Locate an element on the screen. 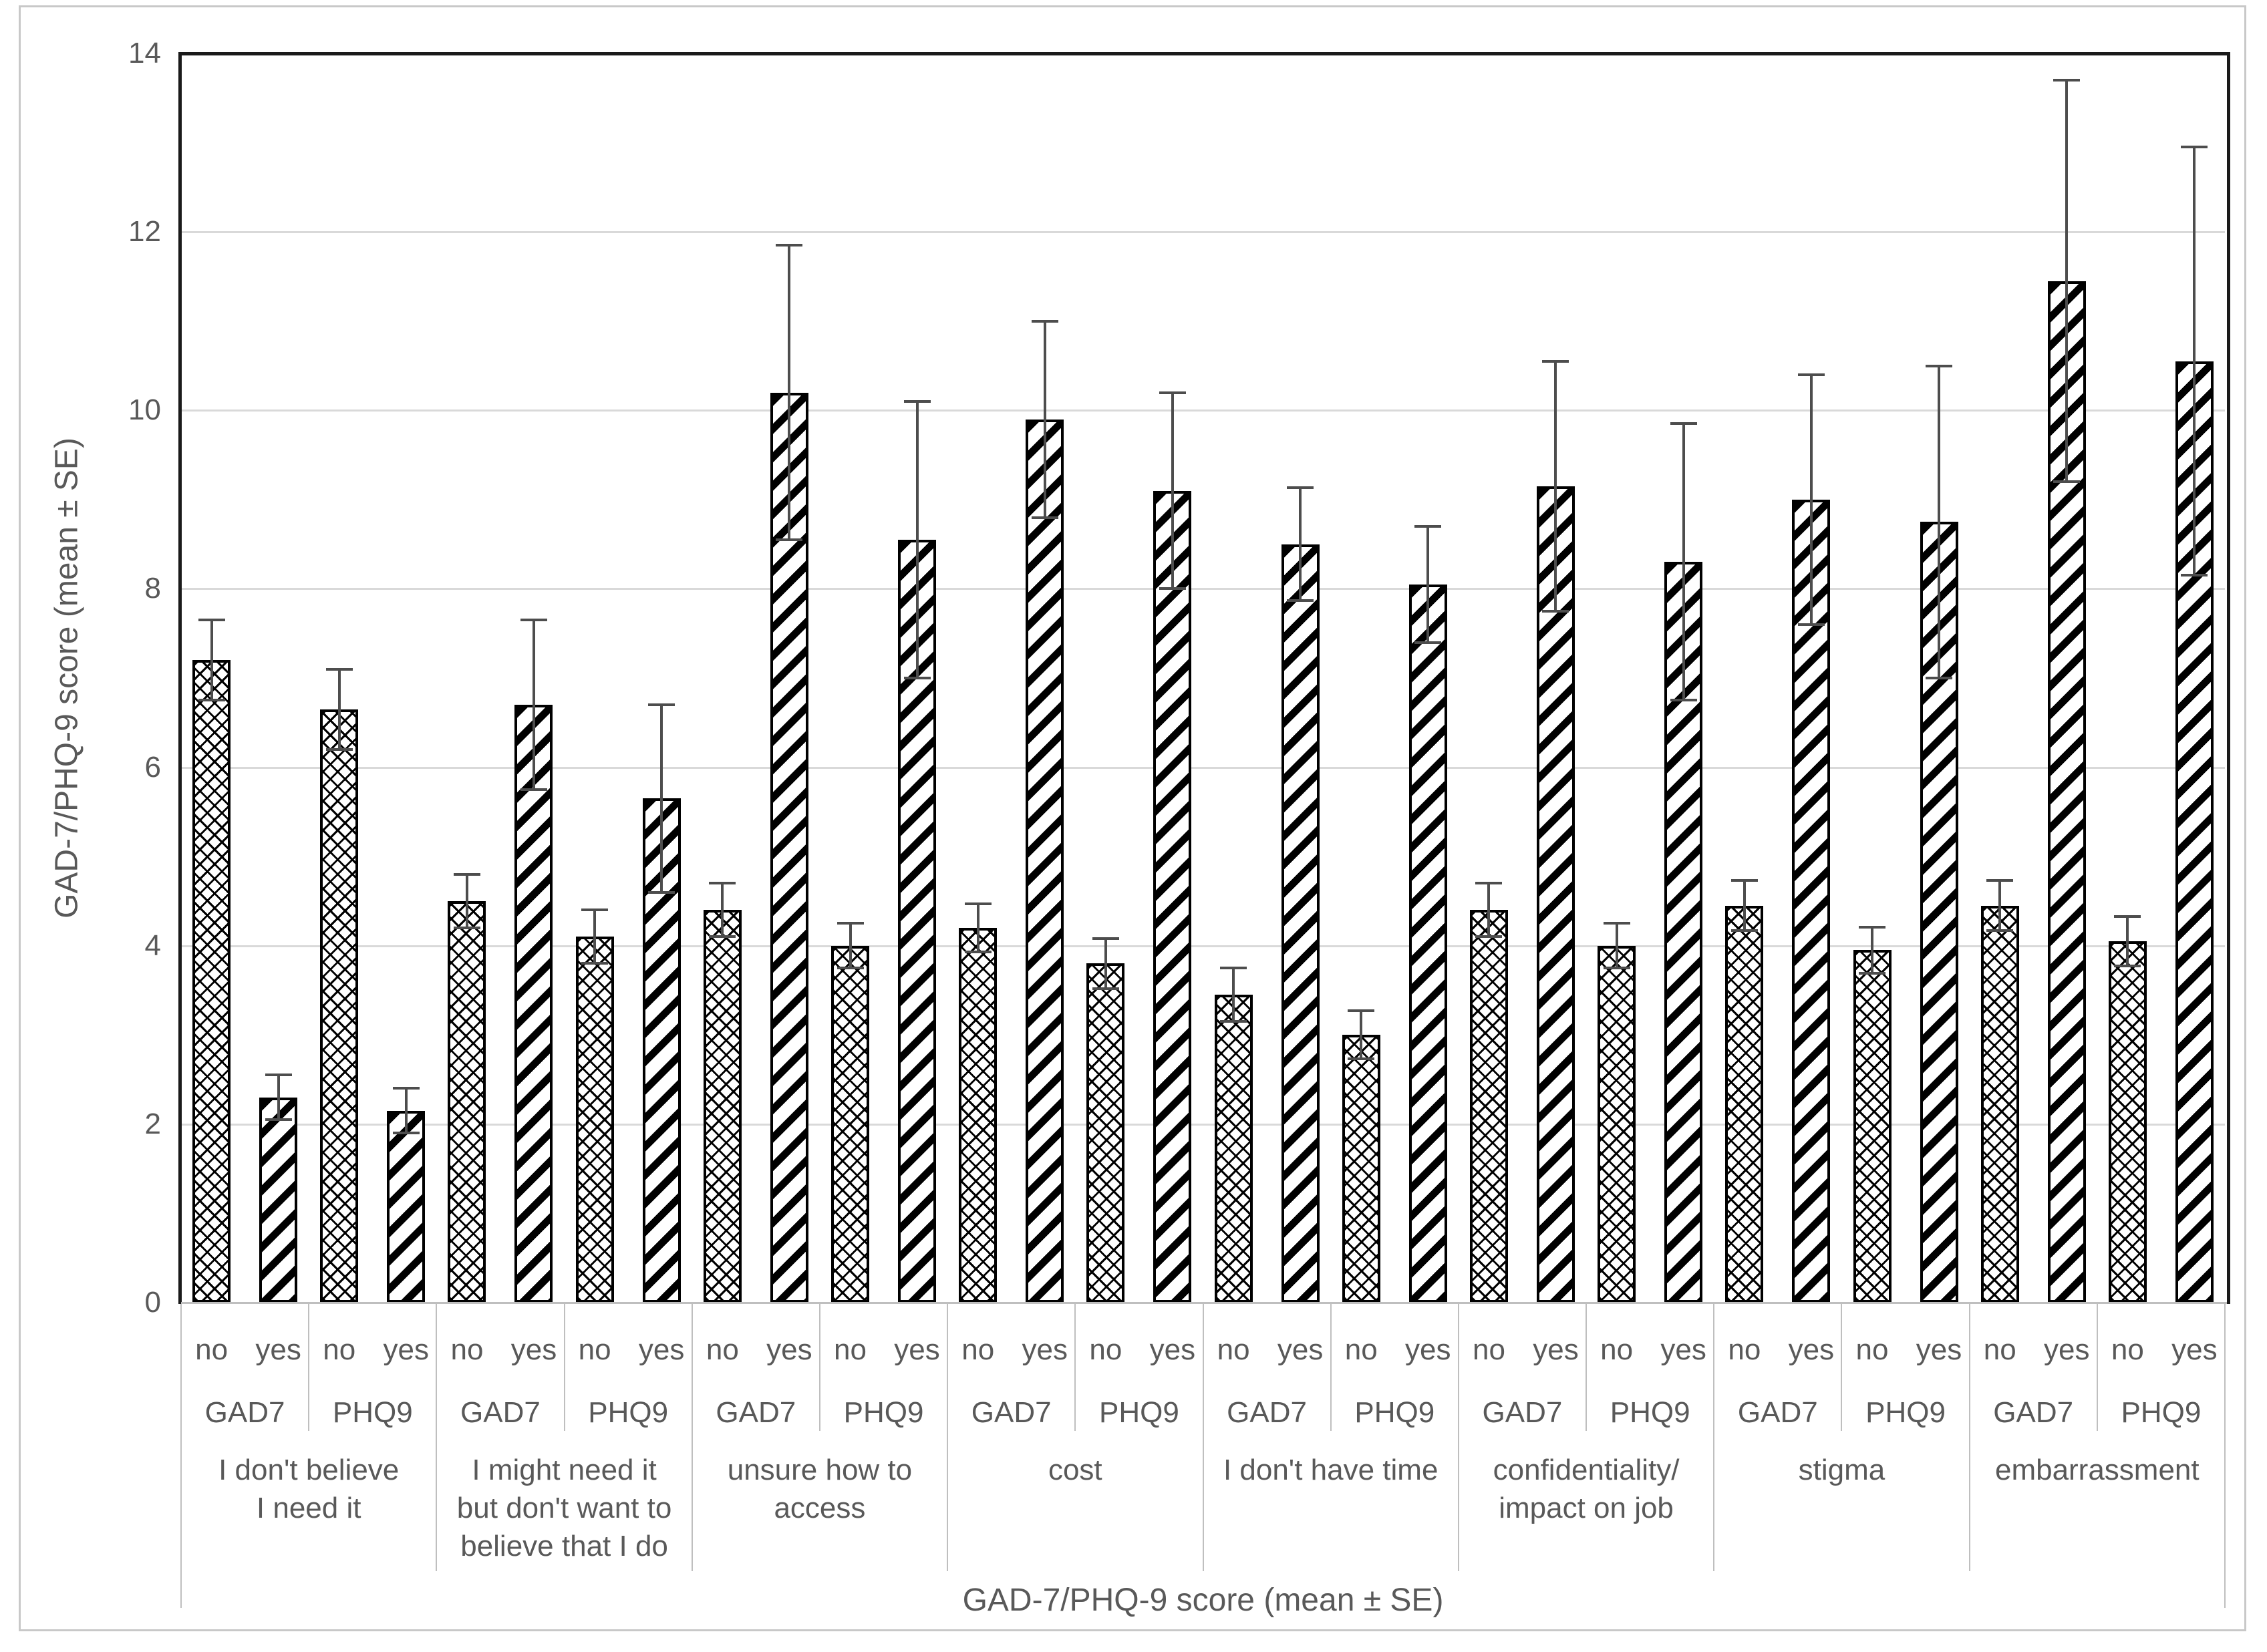 This screenshot has width=2267, height=1652. y-tick-label: 2 is located at coordinates (152, 1123).